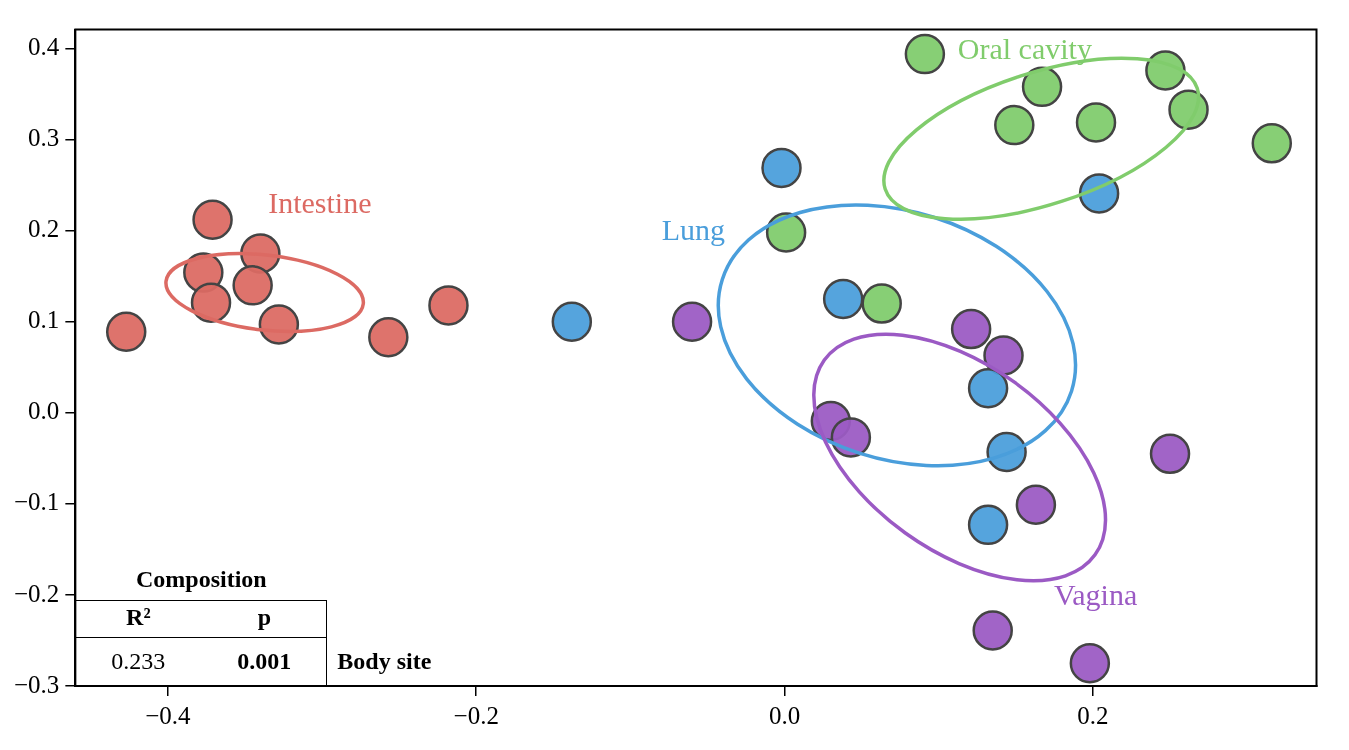 This screenshot has width=1349, height=750. What do you see at coordinates (1024, 49) in the screenshot?
I see `series-label: Oral cavity` at bounding box center [1024, 49].